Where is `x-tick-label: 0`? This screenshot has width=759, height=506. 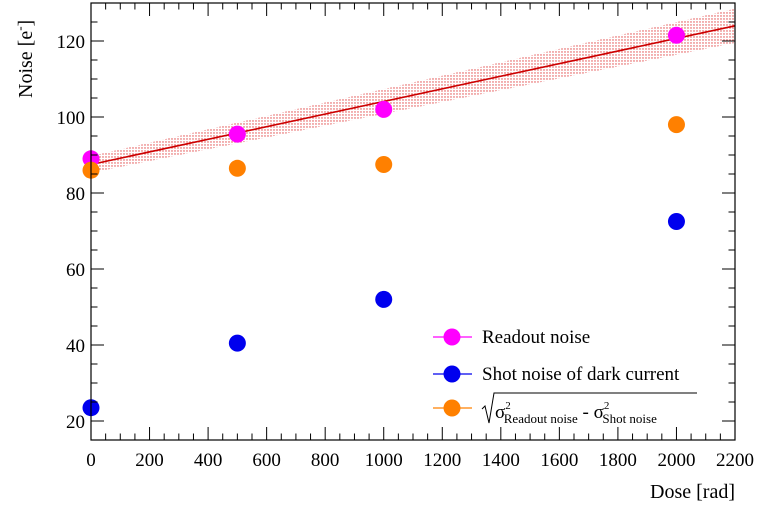 x-tick-label: 0 is located at coordinates (91, 460).